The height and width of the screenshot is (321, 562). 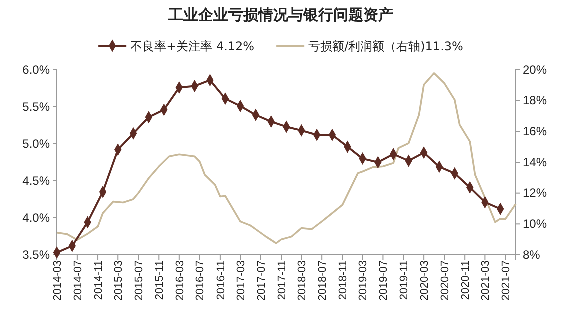 What do you see at coordinates (535, 101) in the screenshot?
I see `y2-tick-label: 18%` at bounding box center [535, 101].